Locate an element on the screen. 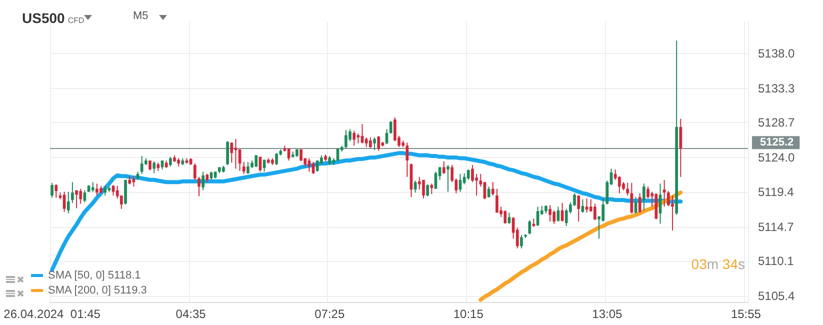 The image size is (823, 325). y-tick-label: 5119.4 is located at coordinates (776, 191).